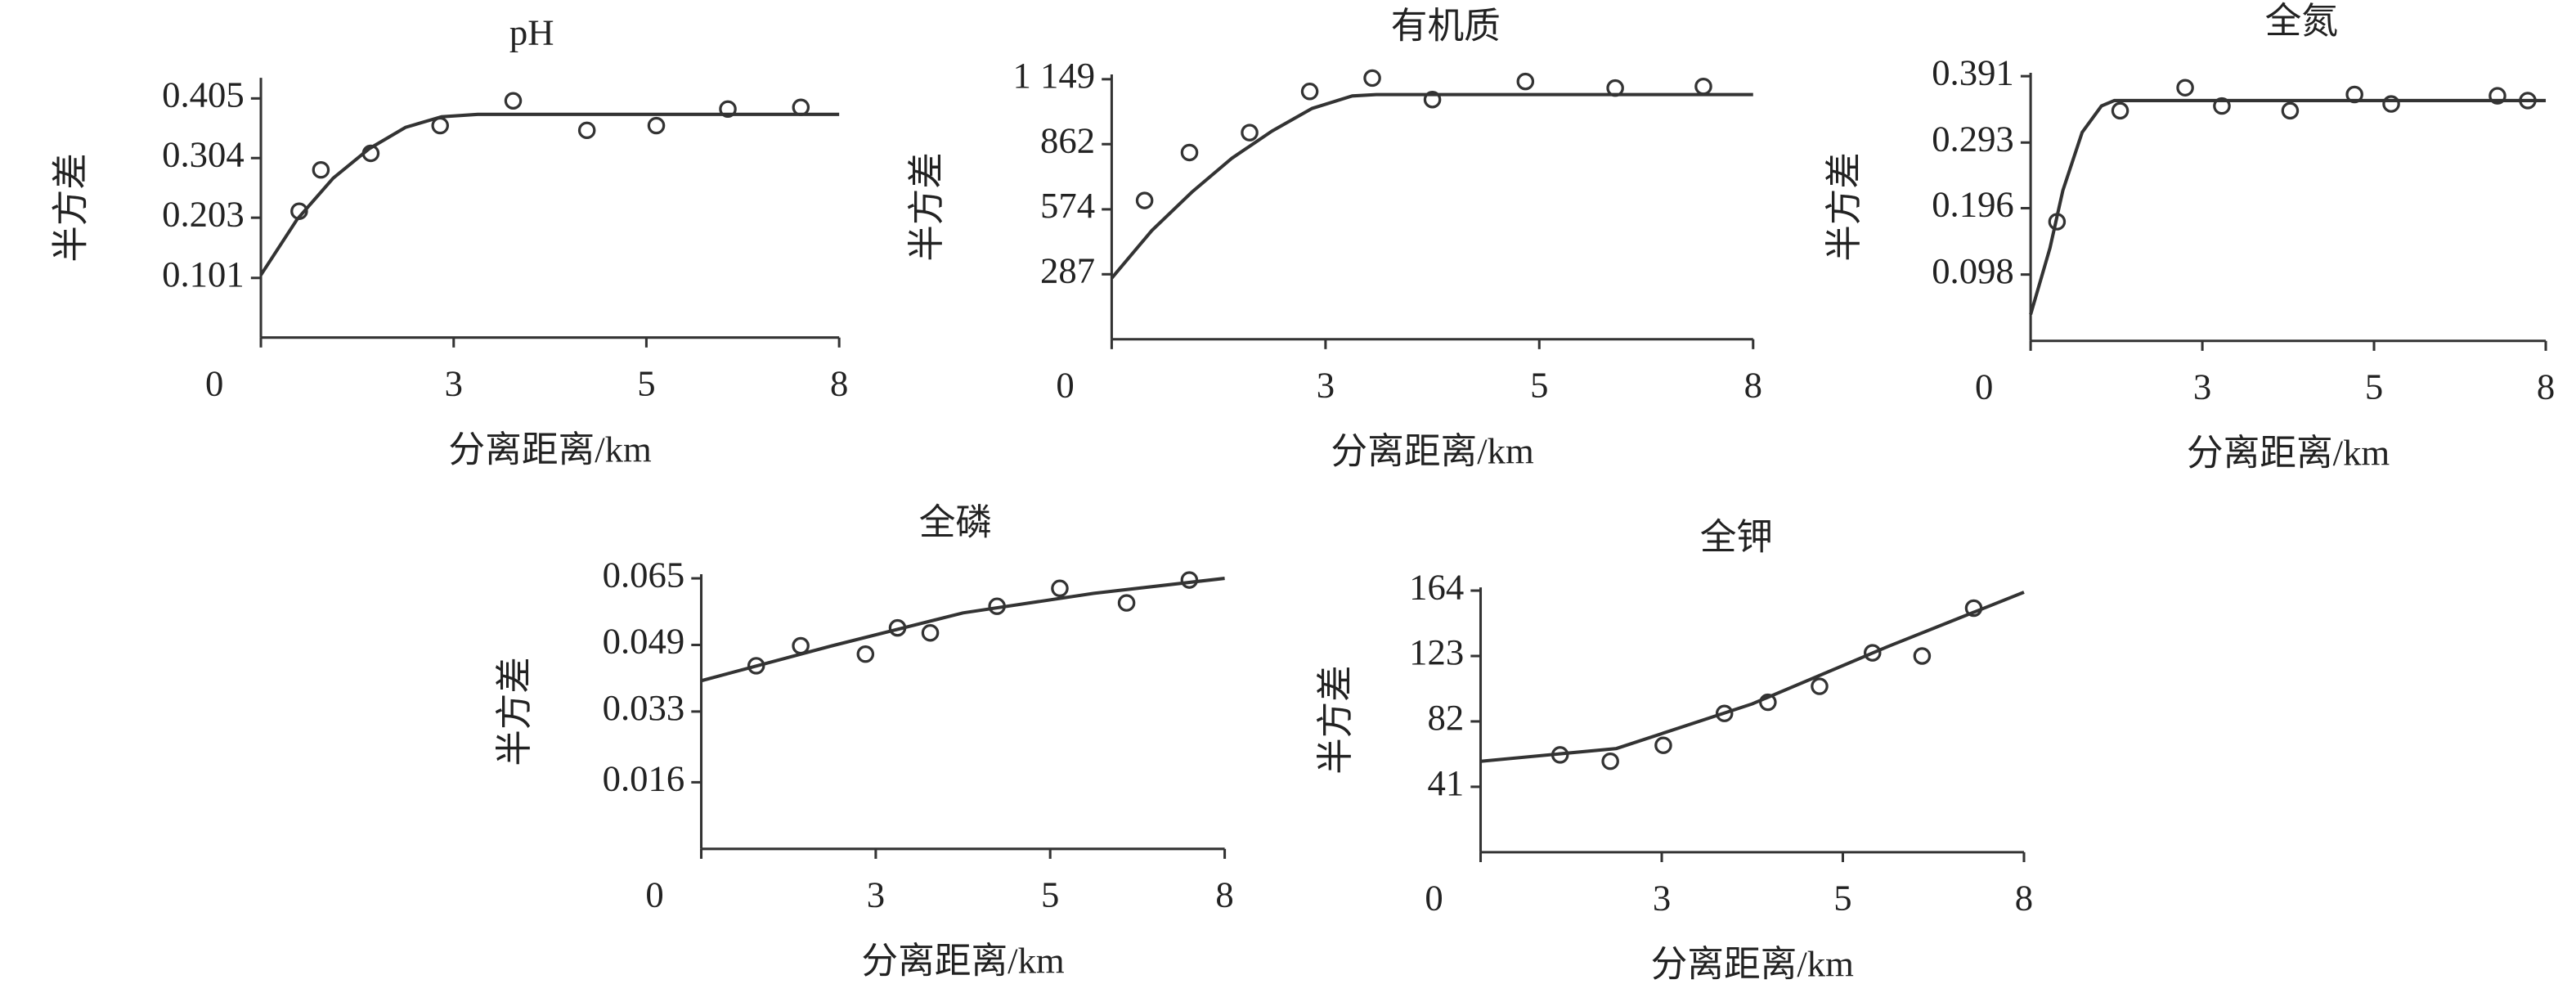 Image resolution: width=2576 pixels, height=993 pixels. Describe the element at coordinates (203, 95) in the screenshot. I see `y-tick-label: 0.405` at that location.